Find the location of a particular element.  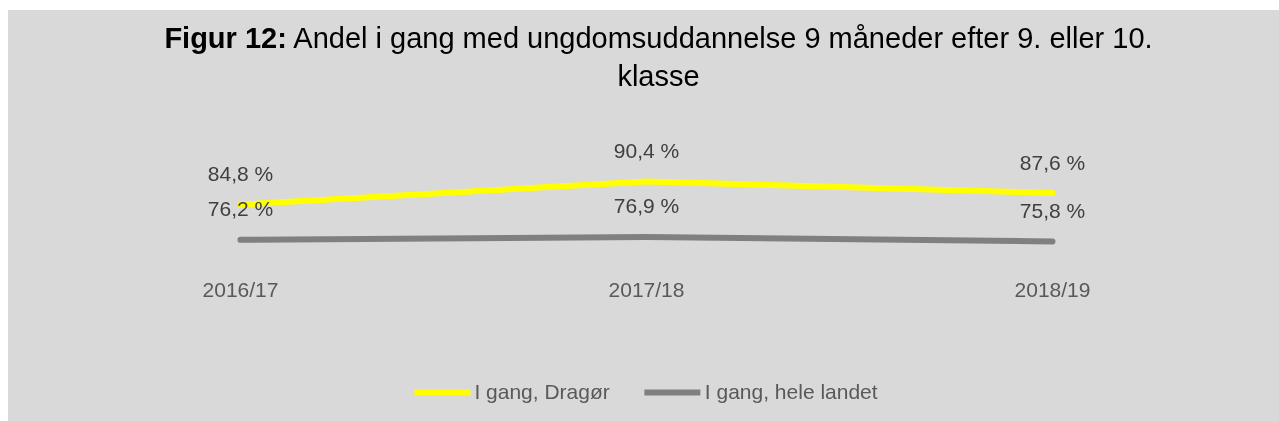

data-label: 84,8 % is located at coordinates (240, 174).